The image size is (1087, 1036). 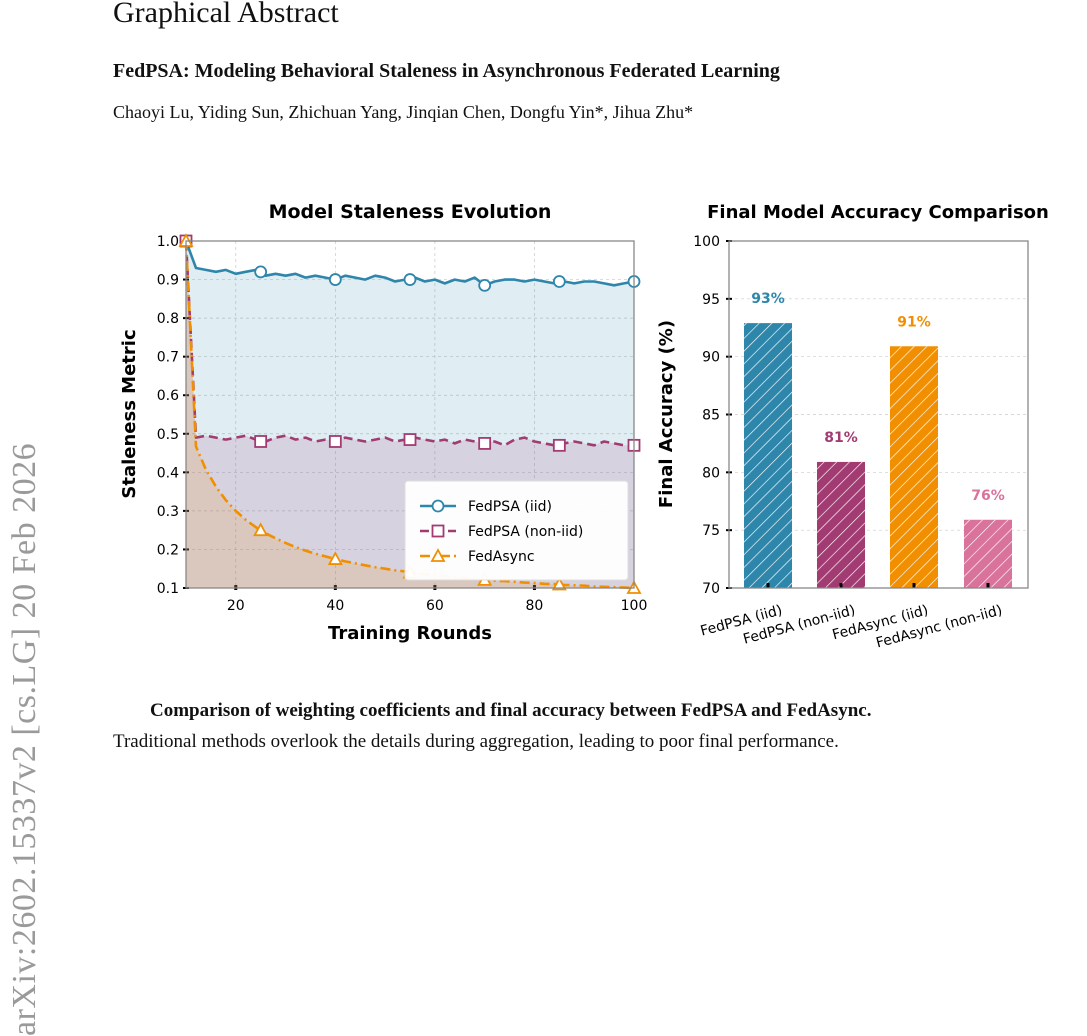 I want to click on y-axis-label: Staleness Metric, so click(x=129, y=413).